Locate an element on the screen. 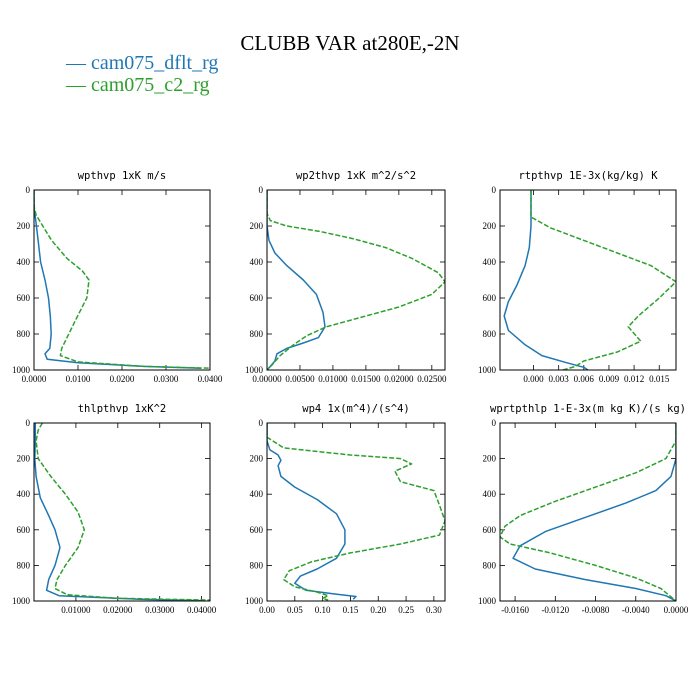  x-tick-label: 0.000 is located at coordinates (533, 379).